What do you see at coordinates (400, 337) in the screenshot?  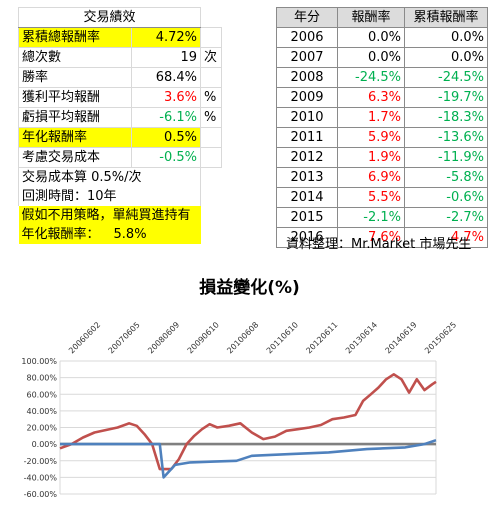 I see `x-tick-label: 20140619` at bounding box center [400, 337].